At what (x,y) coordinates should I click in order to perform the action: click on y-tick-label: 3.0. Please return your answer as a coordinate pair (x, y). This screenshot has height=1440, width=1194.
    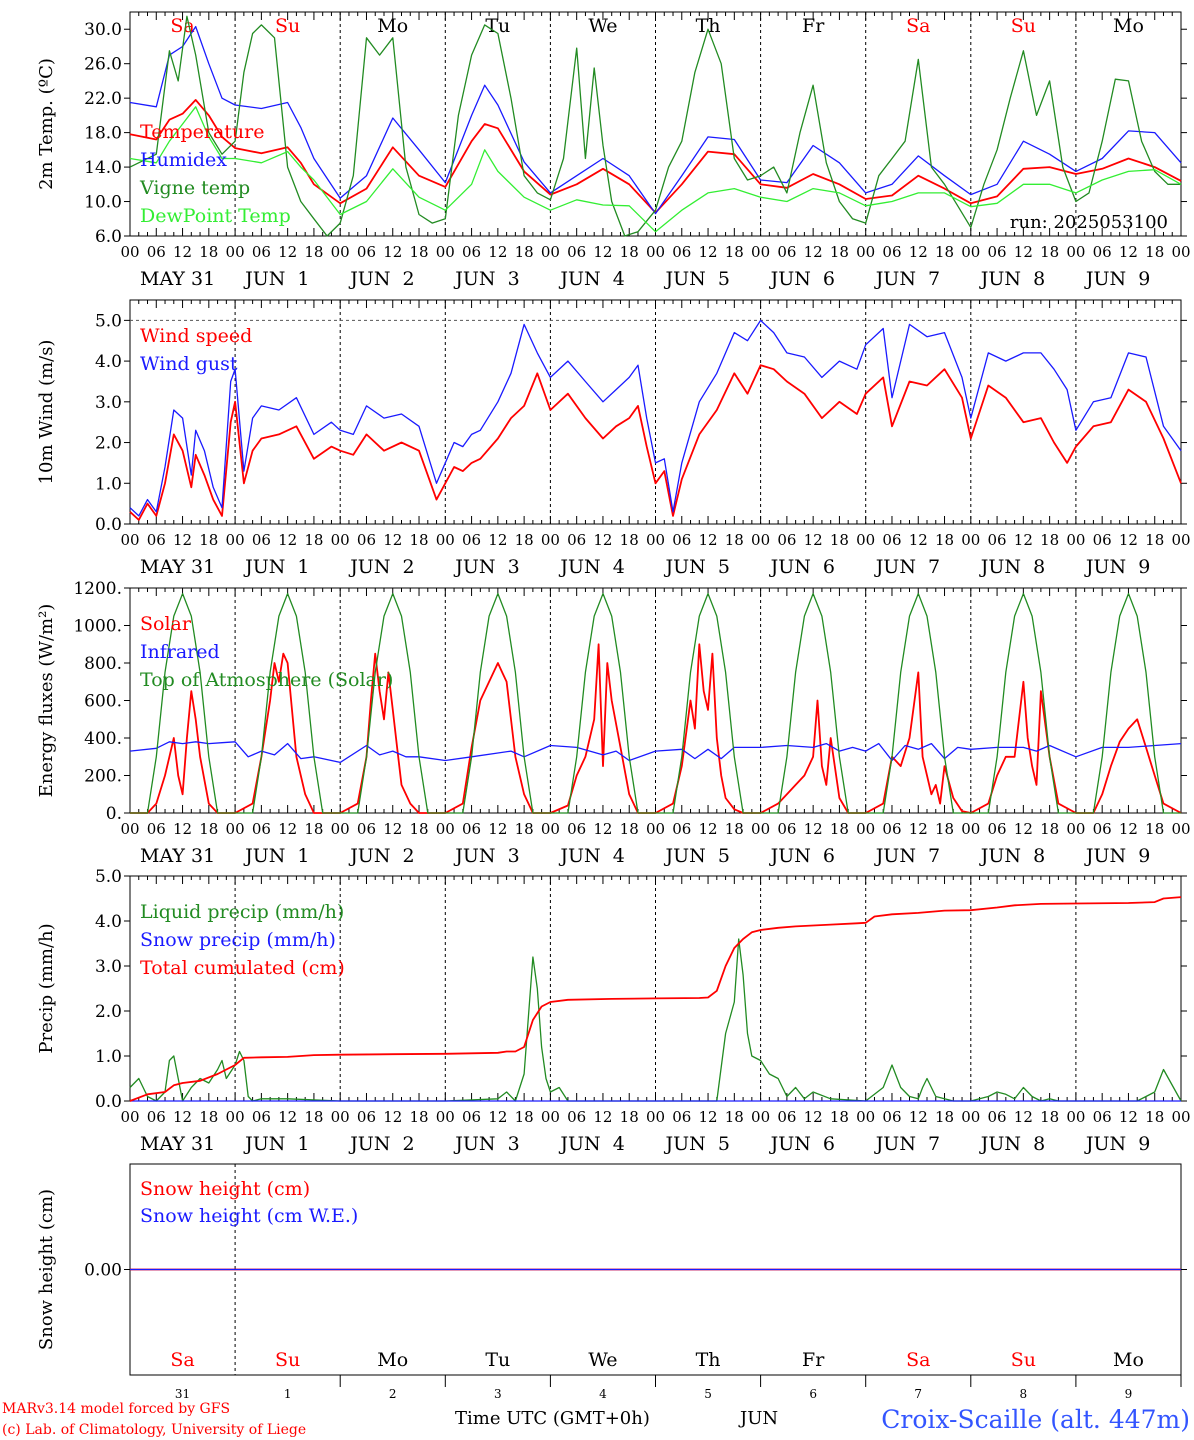
    Looking at the image, I should click on (108, 967).